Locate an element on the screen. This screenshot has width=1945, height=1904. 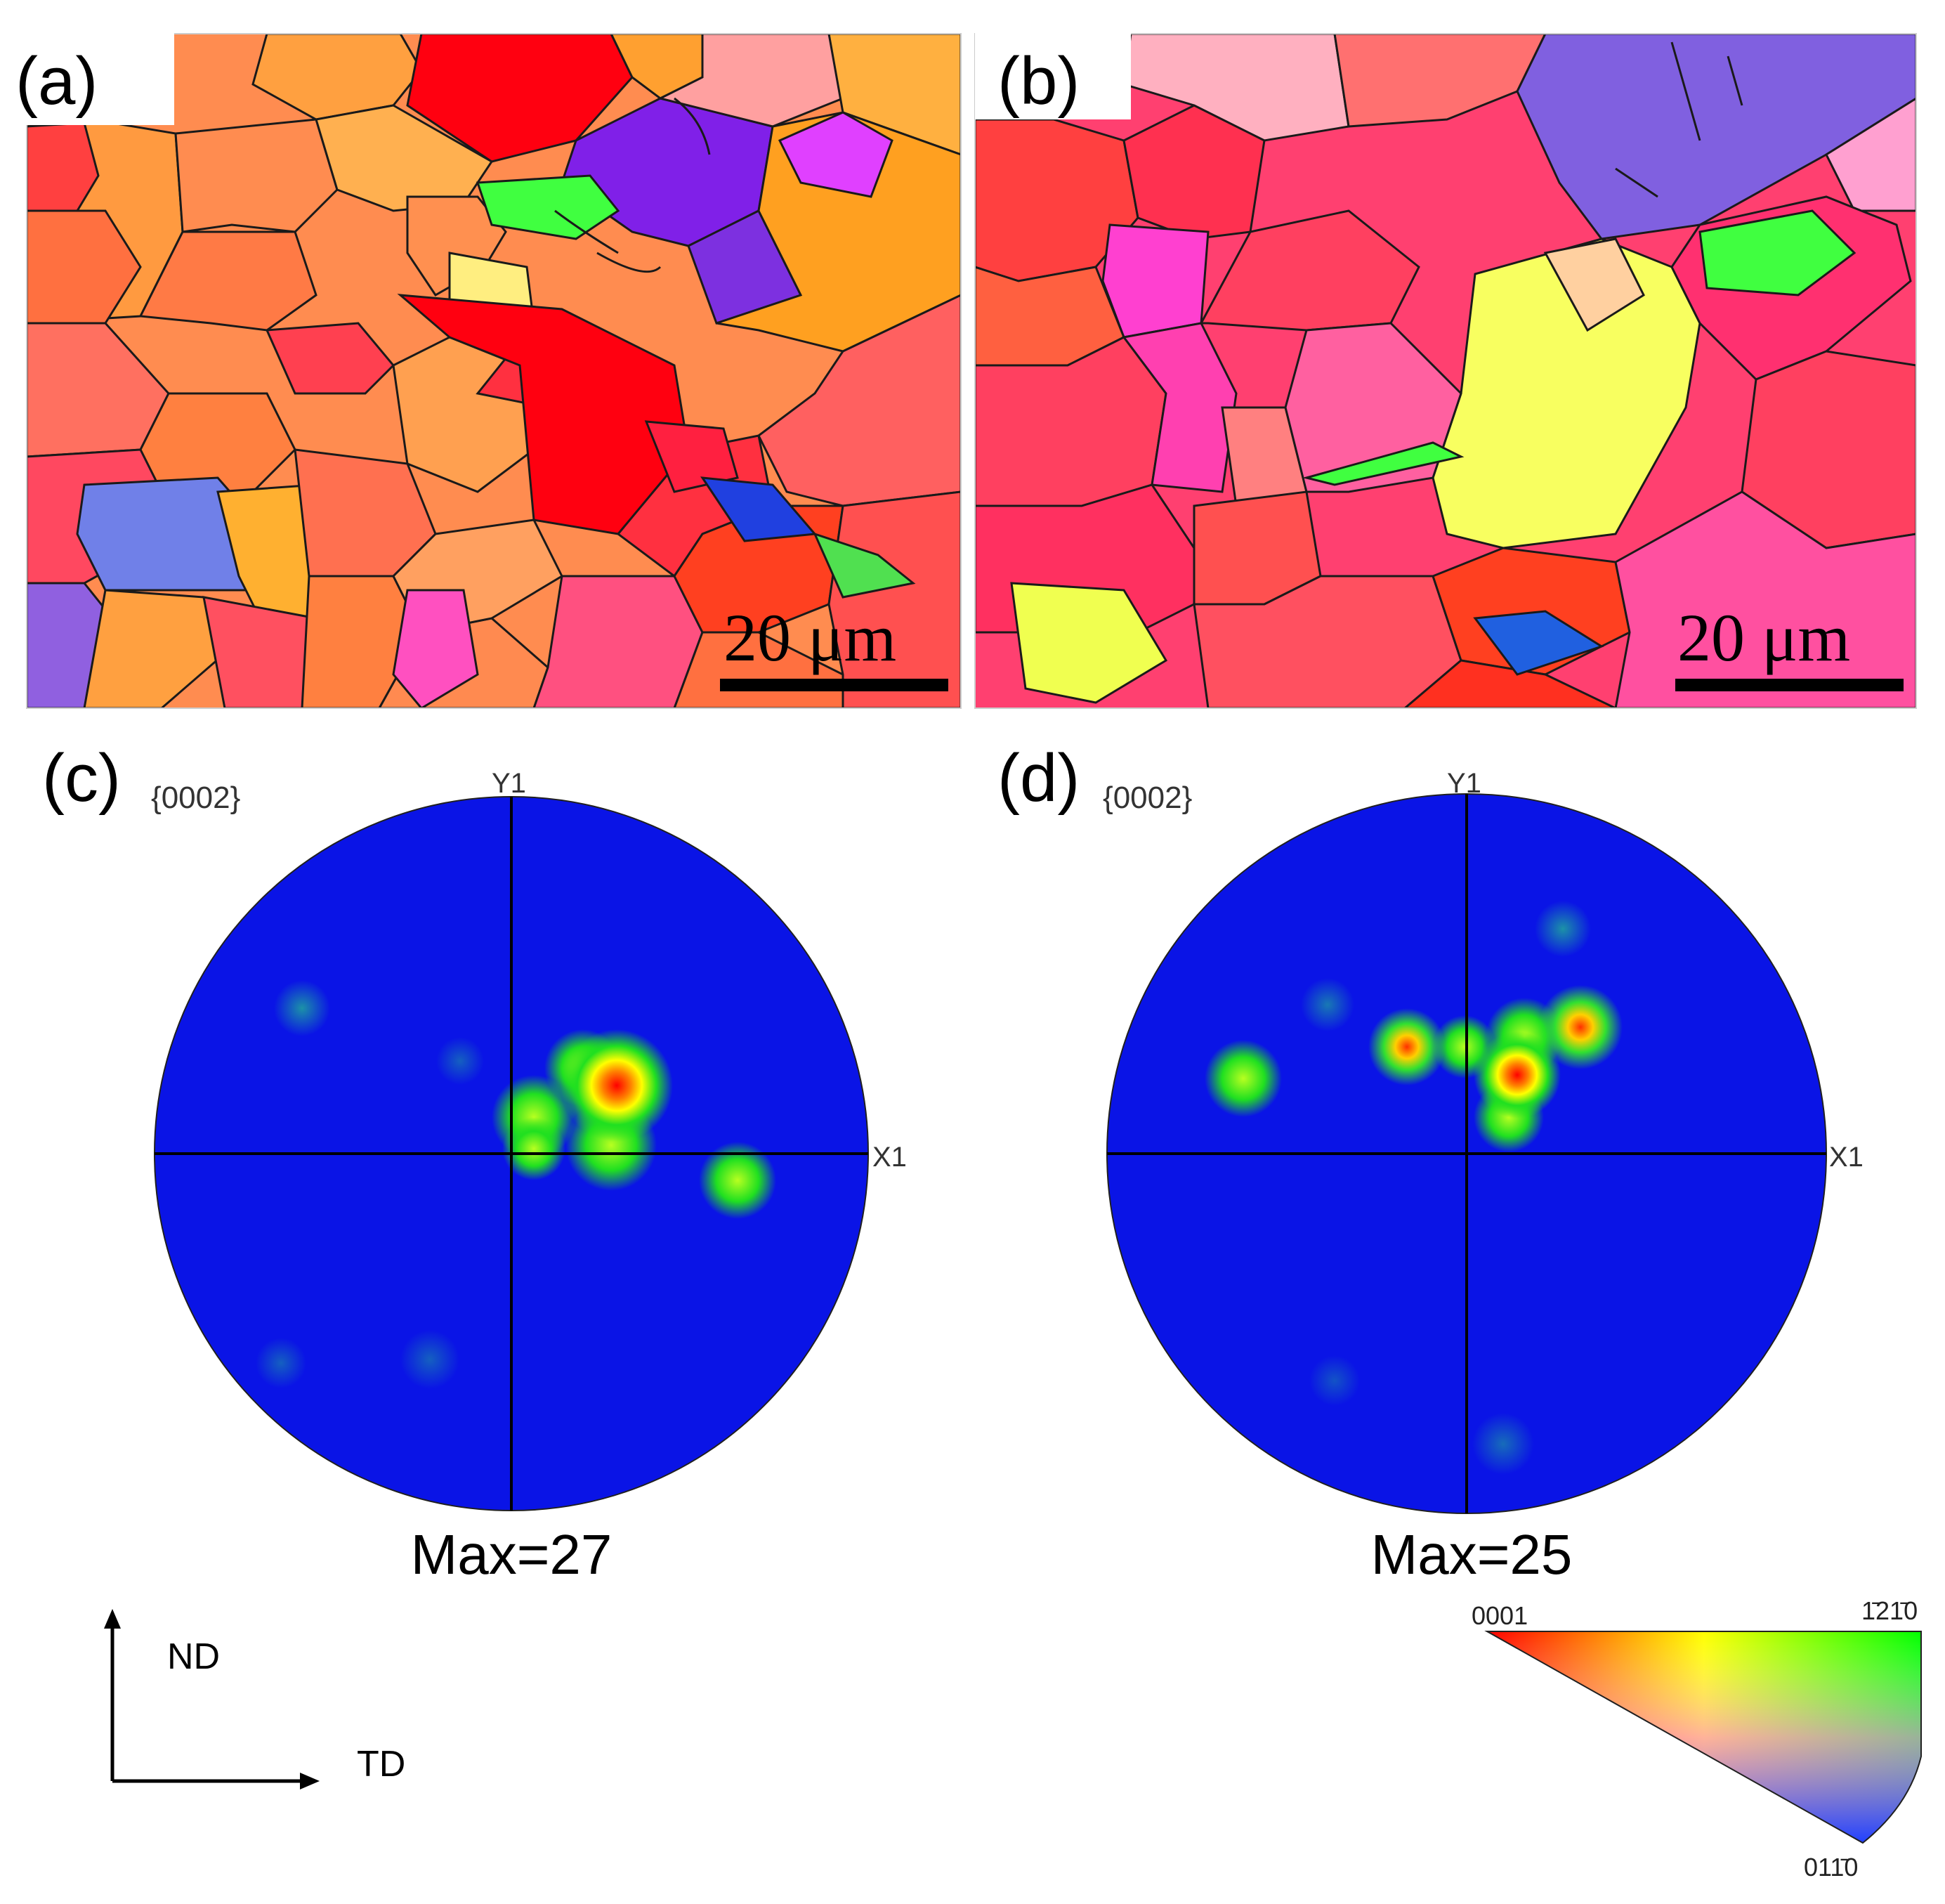
panel-d-x-axis: X1 is located at coordinates (1846, 1157).